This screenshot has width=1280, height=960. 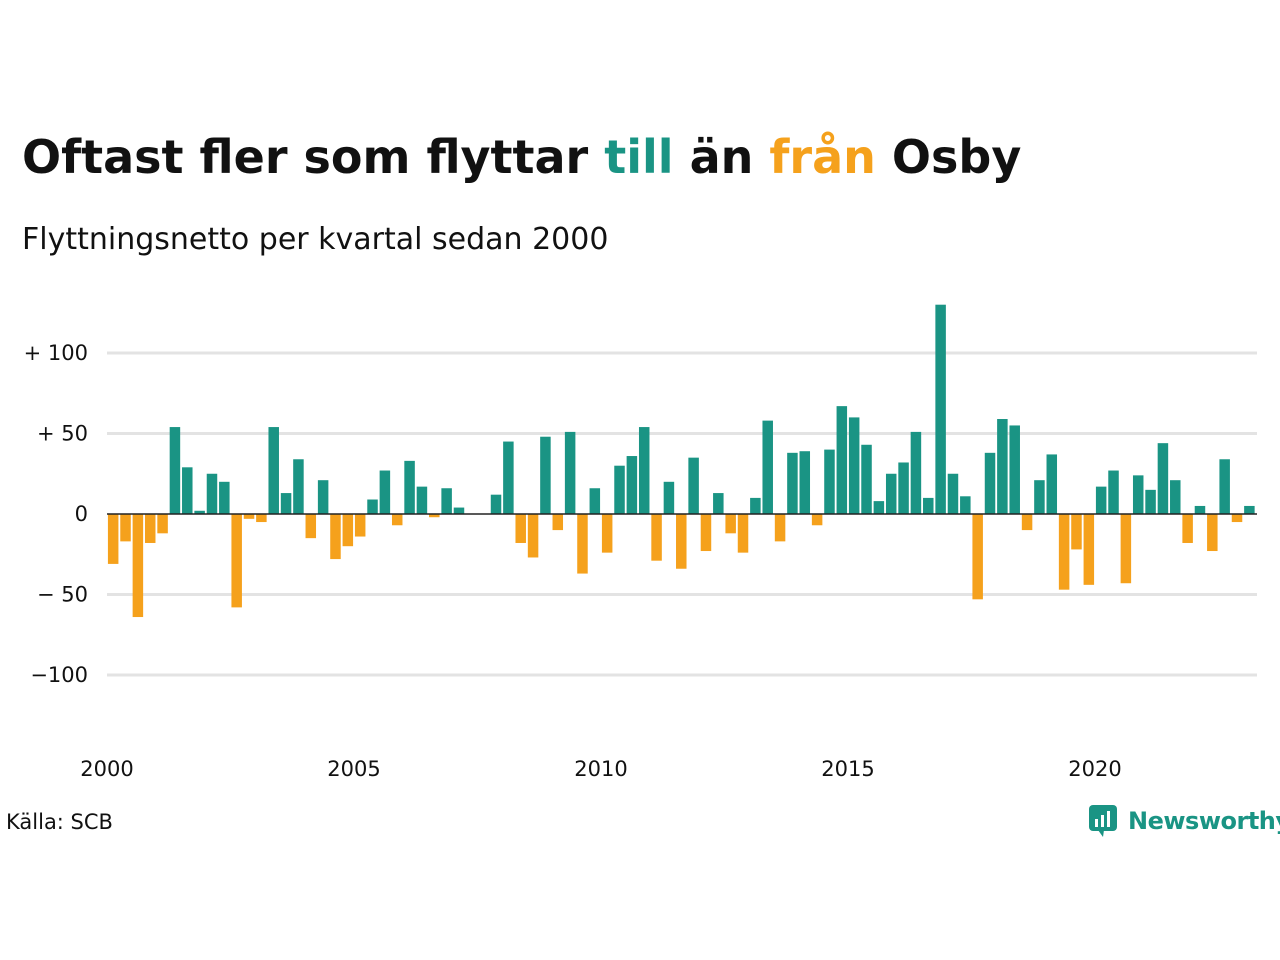 I want to click on y-tick-label: −100, so click(x=59, y=675).